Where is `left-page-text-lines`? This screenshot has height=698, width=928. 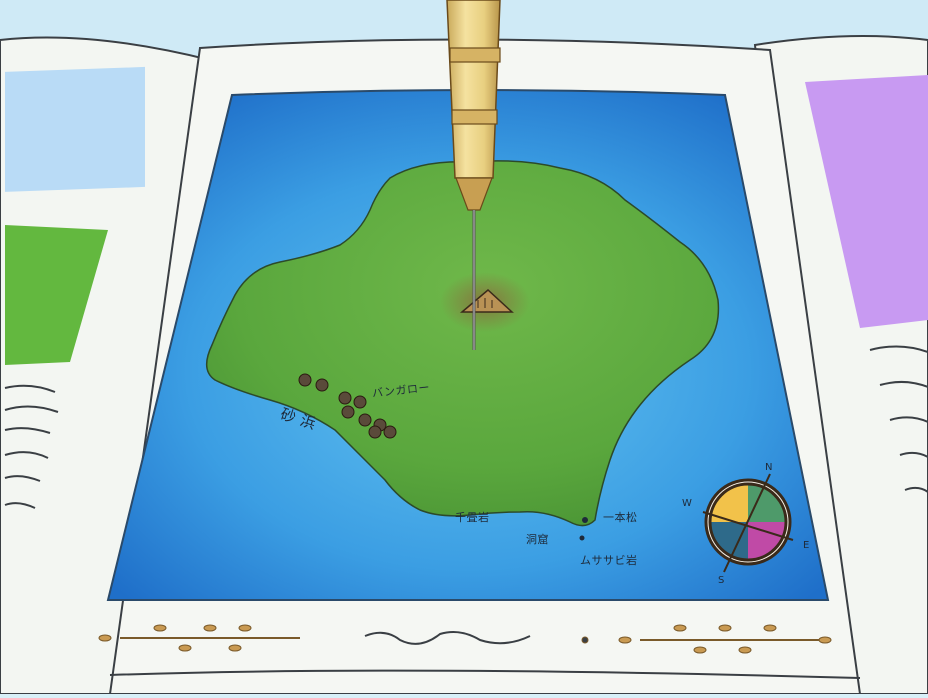 left-page-text-lines is located at coordinates (31, 446).